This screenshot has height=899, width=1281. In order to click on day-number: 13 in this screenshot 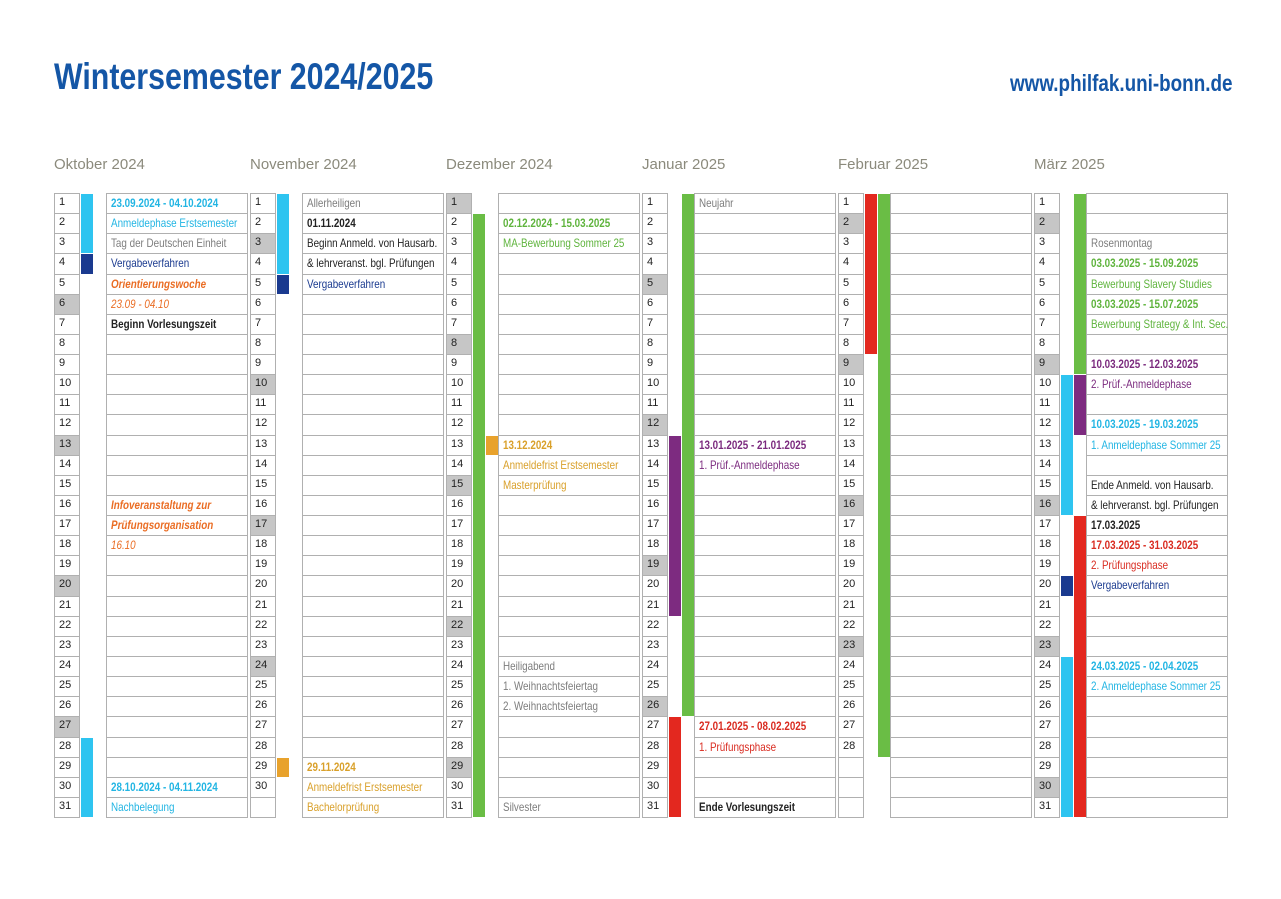, I will do `click(653, 443)`.